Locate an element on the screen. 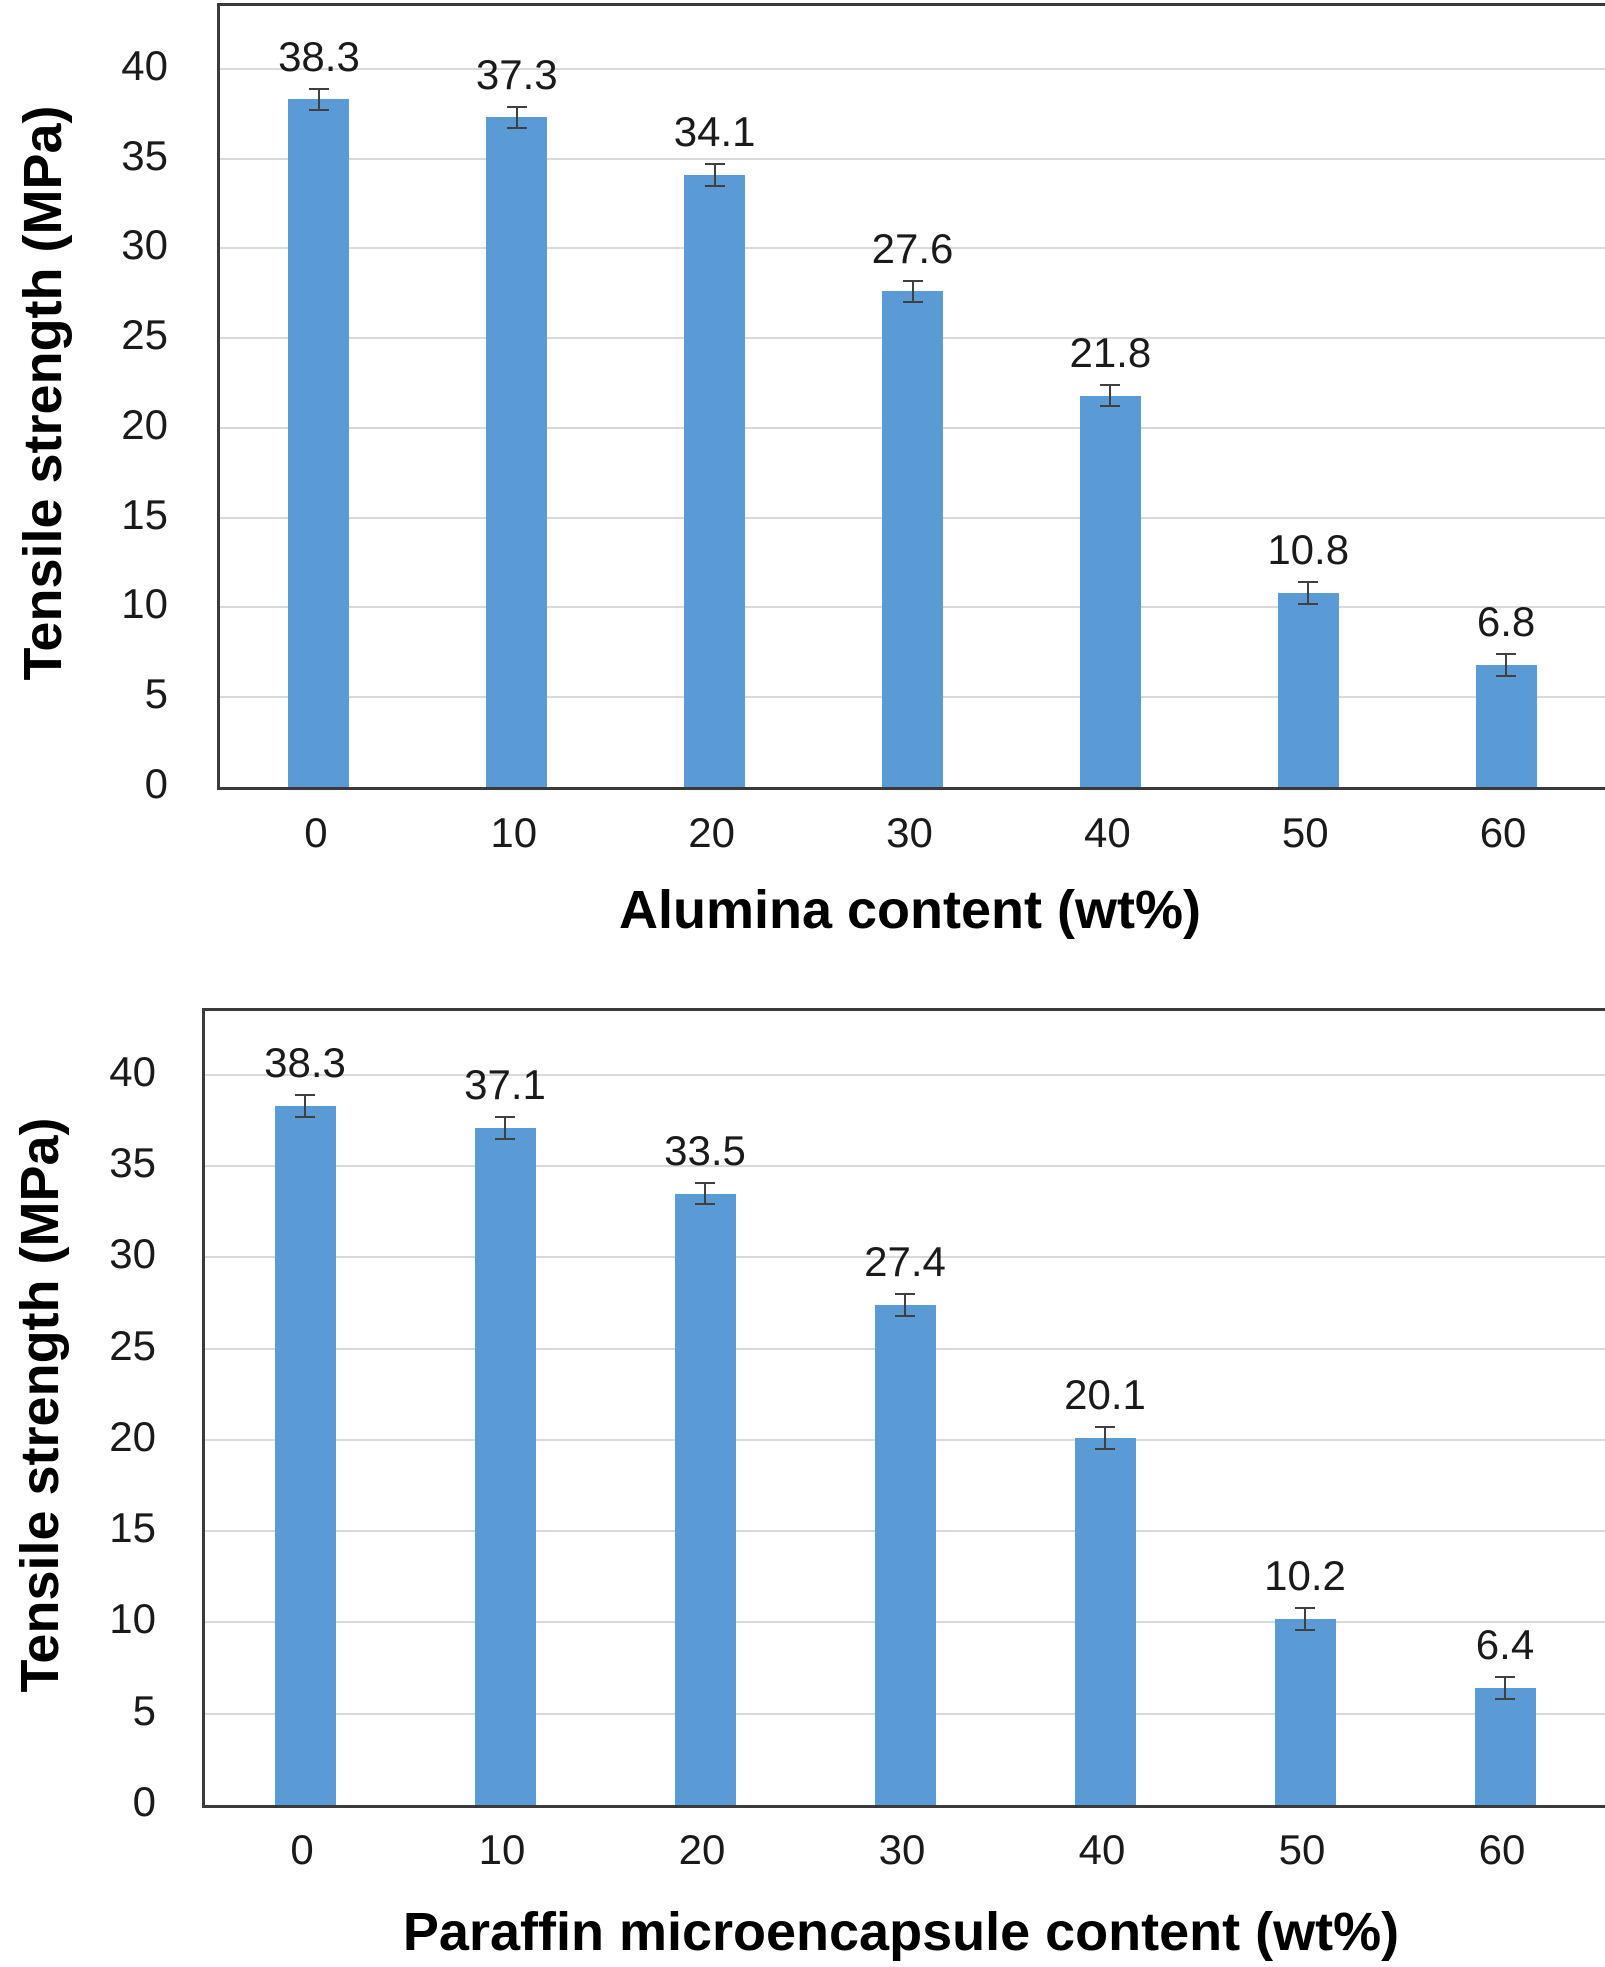 The width and height of the screenshot is (1605, 1967). y-tick-label: 30 is located at coordinates (132, 1254).